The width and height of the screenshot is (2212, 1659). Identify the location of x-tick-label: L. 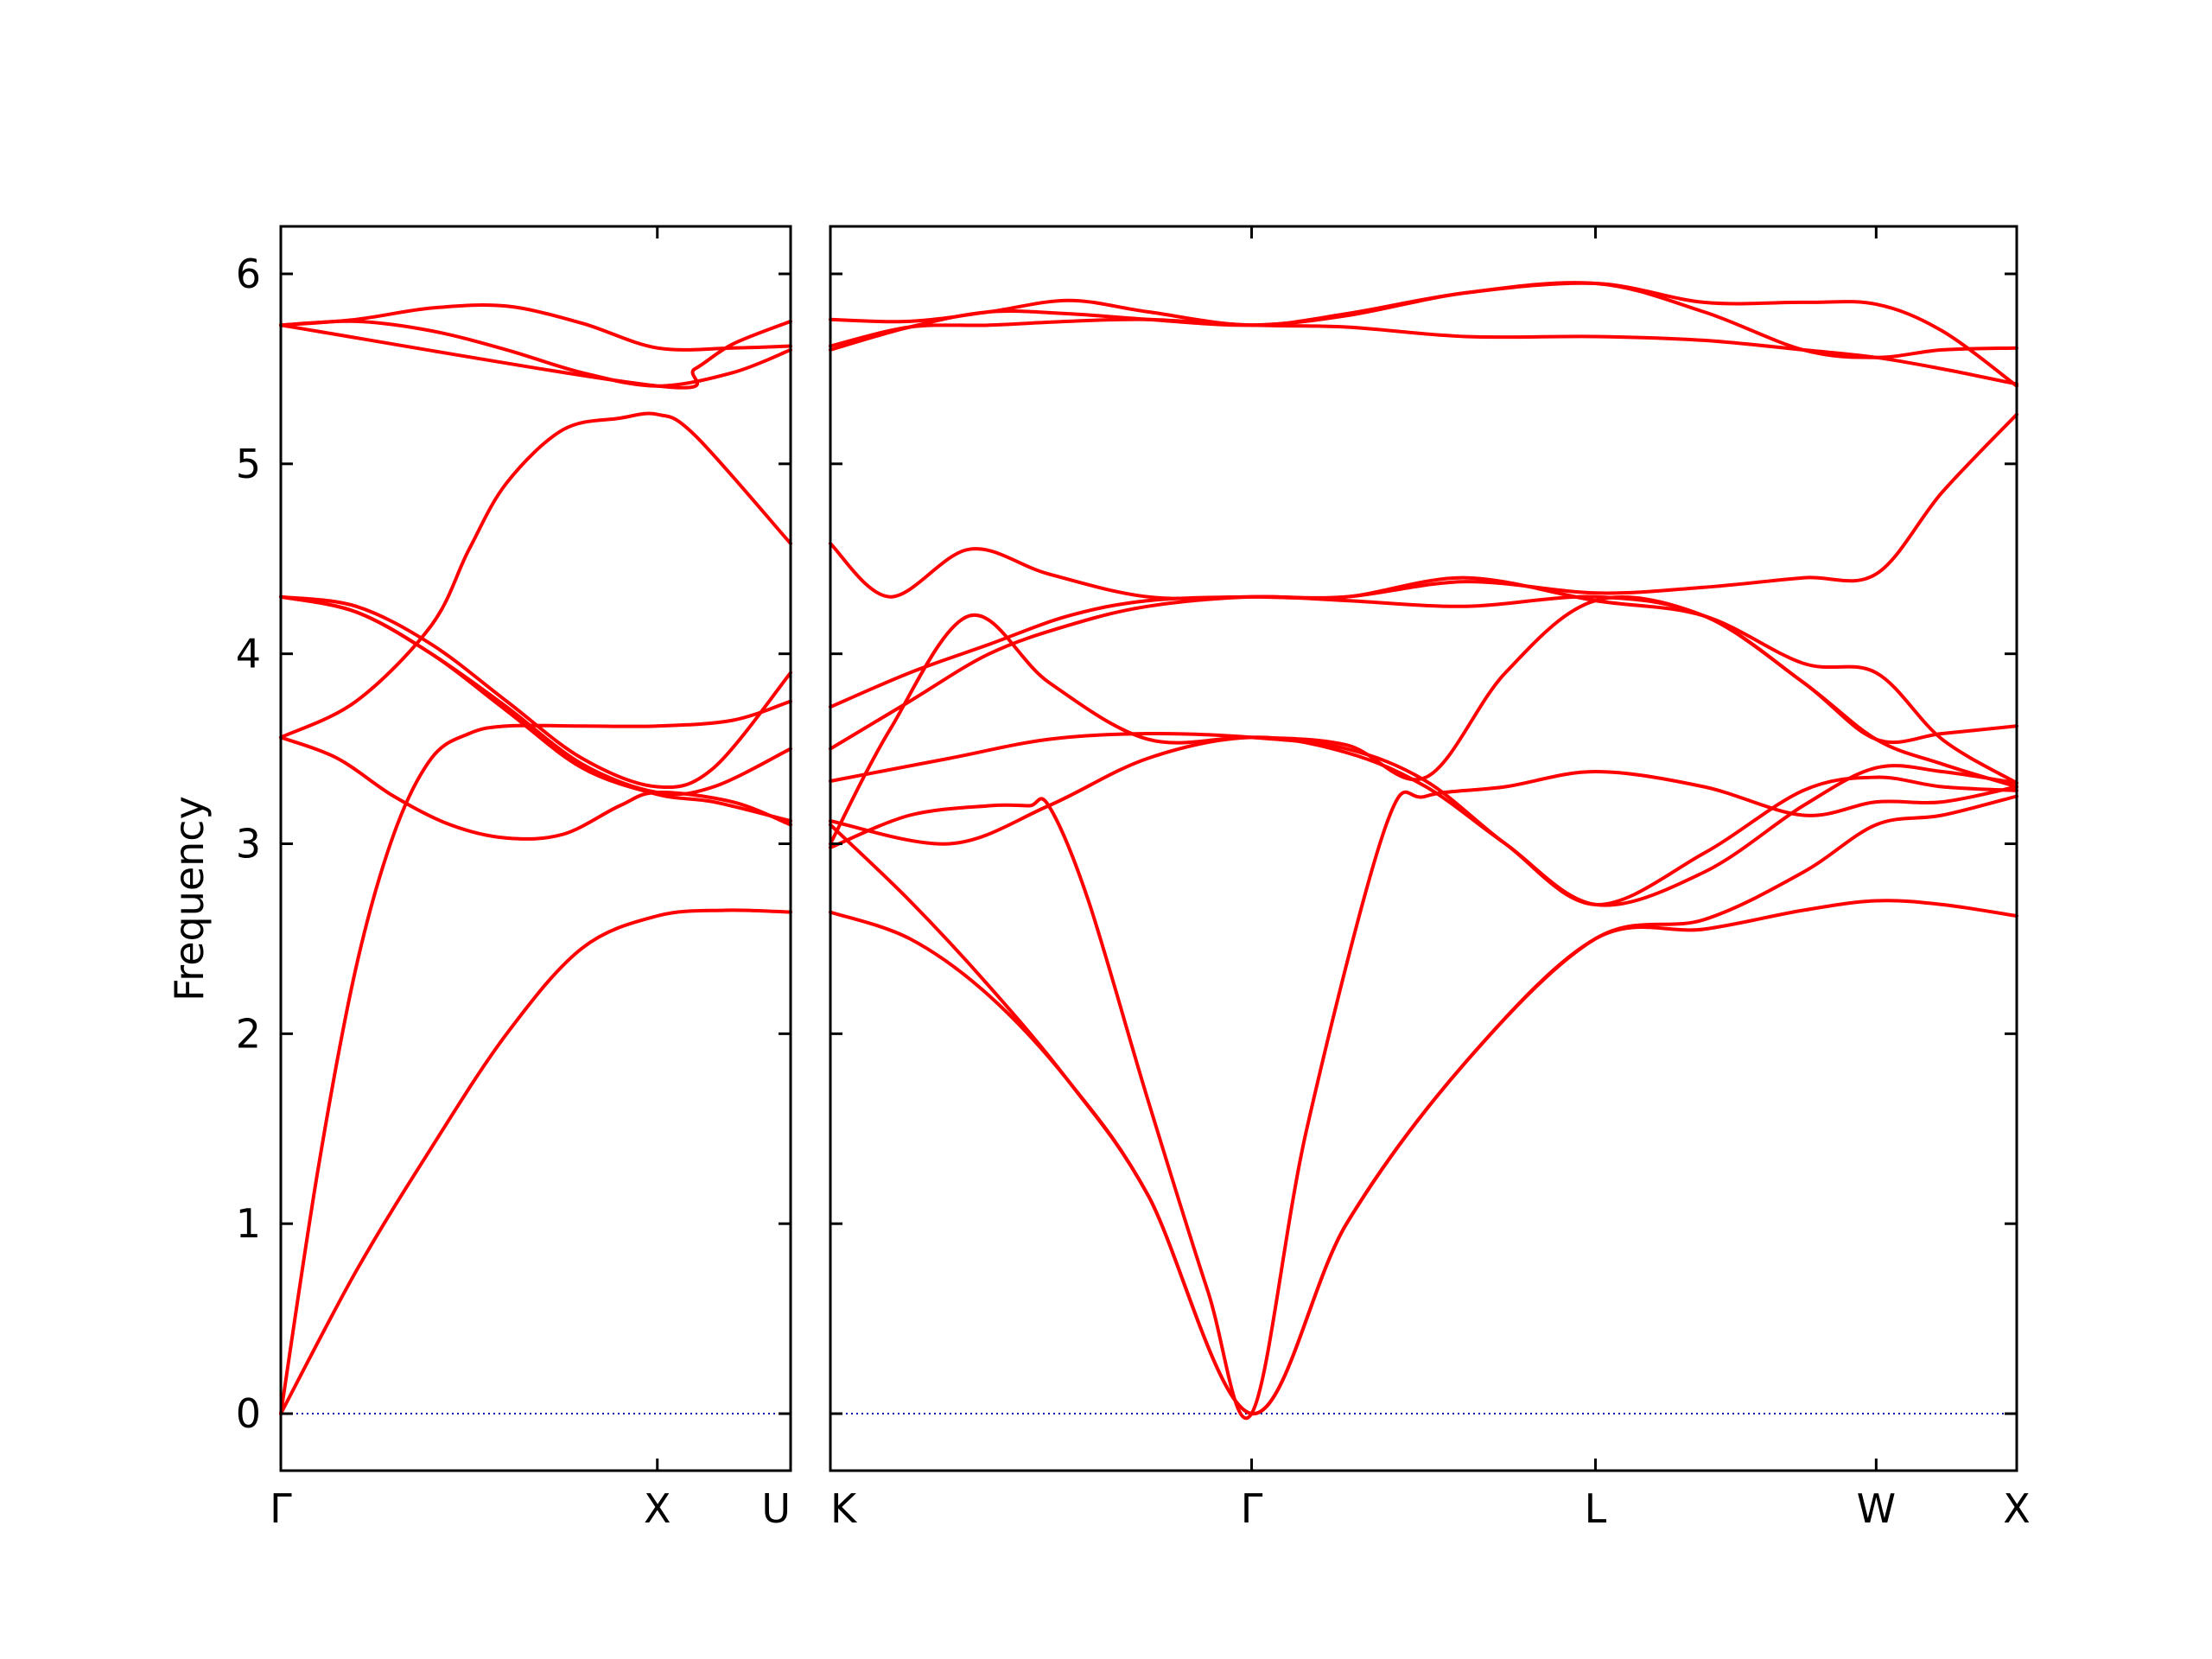
(1596, 1508).